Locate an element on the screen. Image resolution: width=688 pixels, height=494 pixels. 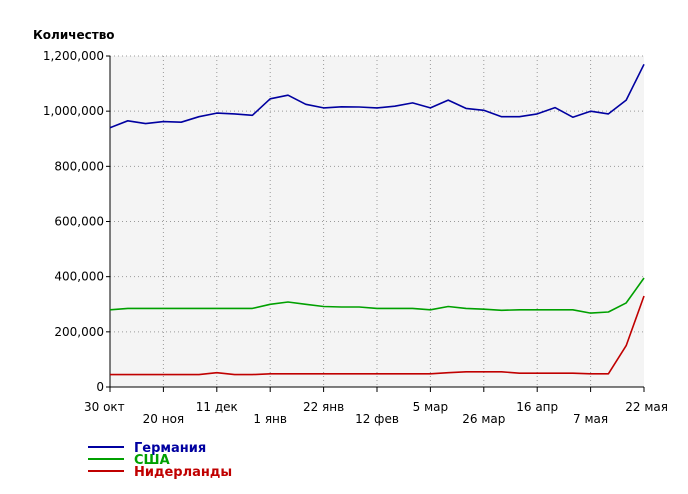
x-tick-label: 5 мар is located at coordinates (430, 407).